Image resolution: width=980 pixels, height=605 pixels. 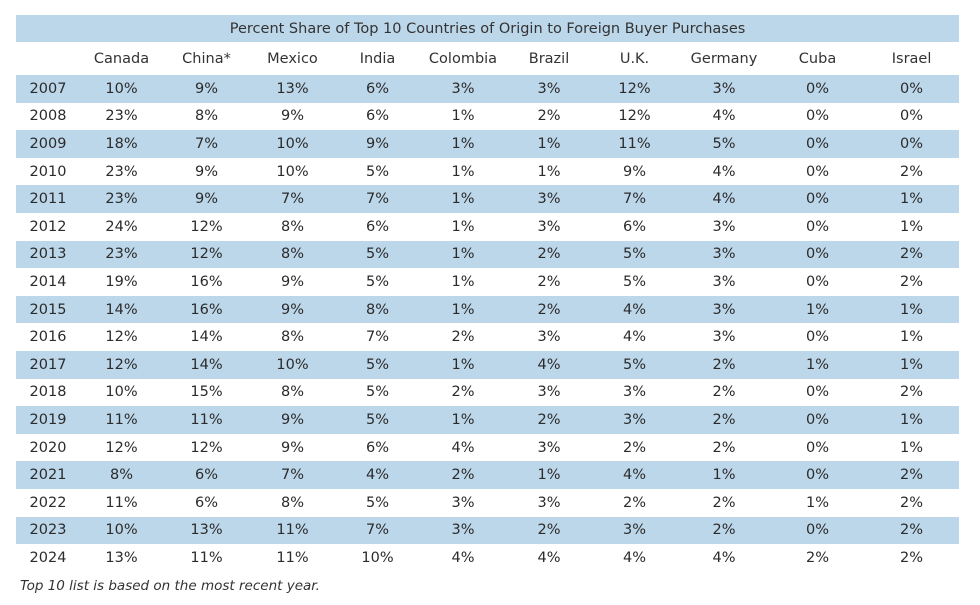 What do you see at coordinates (48, 58) in the screenshot?
I see `year-column-header` at bounding box center [48, 58].